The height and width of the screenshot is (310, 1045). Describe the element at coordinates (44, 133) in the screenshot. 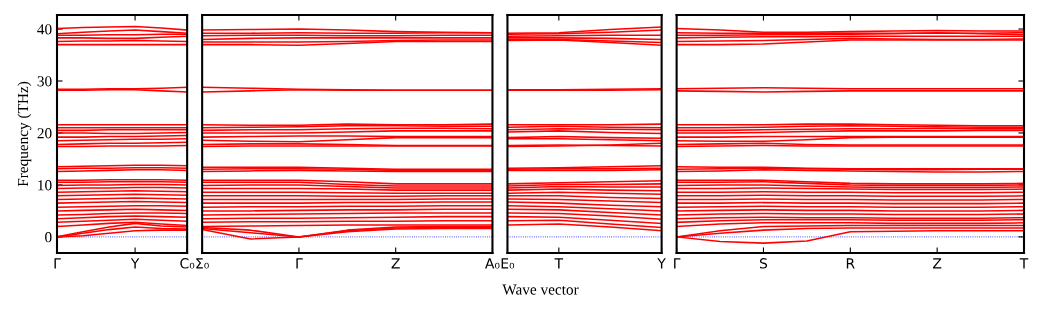

I see `y-tick-label: 20` at that location.